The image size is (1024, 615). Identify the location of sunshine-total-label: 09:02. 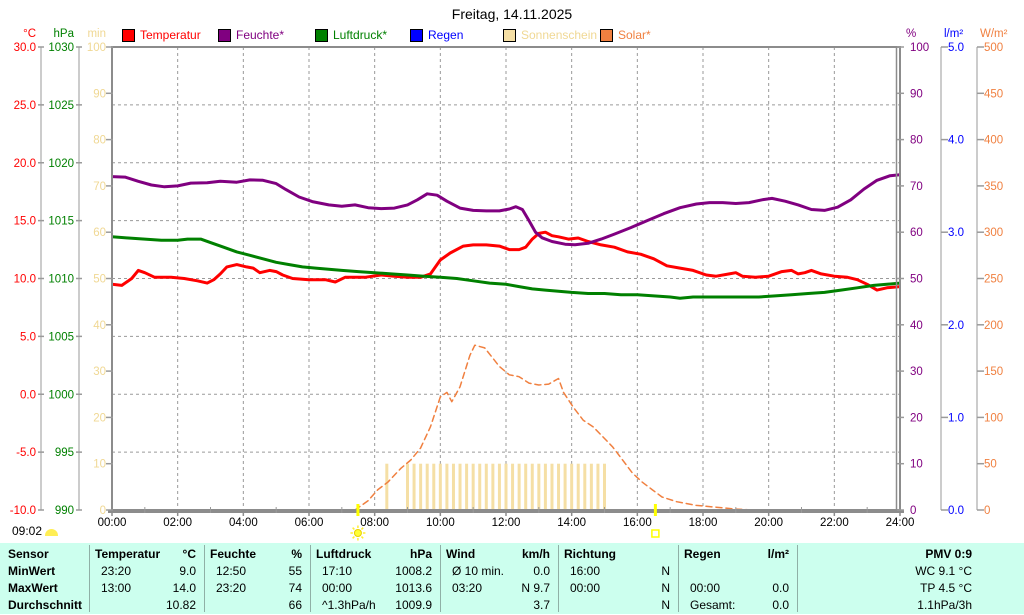
(27, 531).